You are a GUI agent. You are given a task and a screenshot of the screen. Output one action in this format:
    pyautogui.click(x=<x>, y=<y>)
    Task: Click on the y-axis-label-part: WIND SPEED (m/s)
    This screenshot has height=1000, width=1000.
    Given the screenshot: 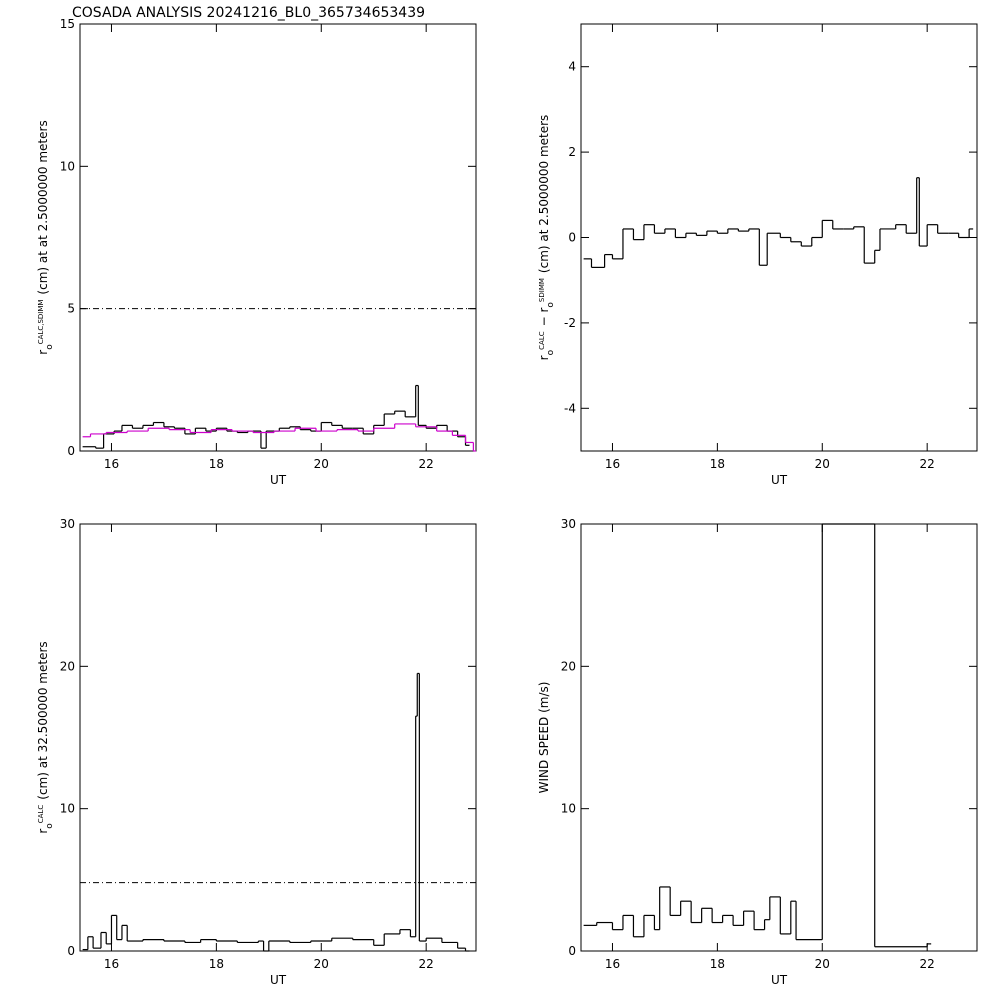 What is the action you would take?
    pyautogui.click(x=544, y=738)
    